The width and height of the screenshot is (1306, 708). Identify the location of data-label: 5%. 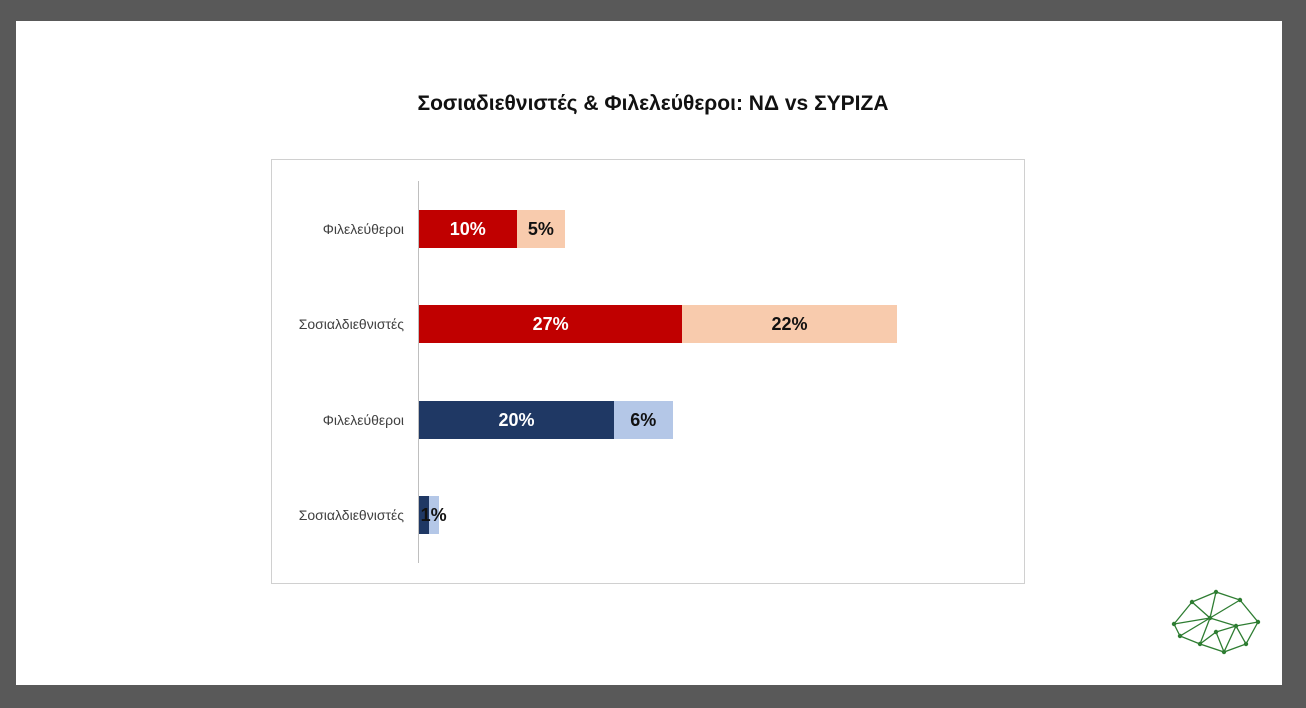
(540, 228).